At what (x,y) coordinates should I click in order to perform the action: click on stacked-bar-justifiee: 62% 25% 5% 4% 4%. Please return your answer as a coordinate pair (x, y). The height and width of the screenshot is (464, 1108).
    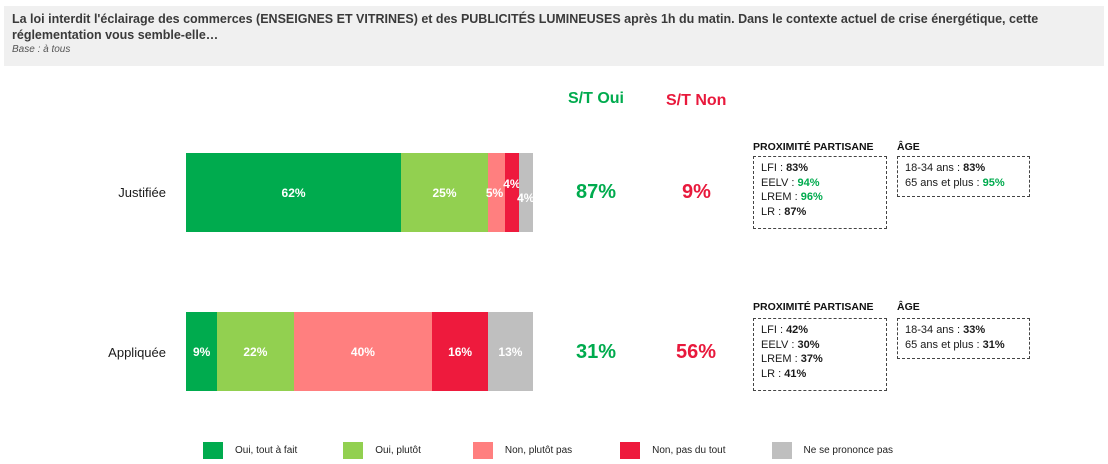
    Looking at the image, I should click on (360, 192).